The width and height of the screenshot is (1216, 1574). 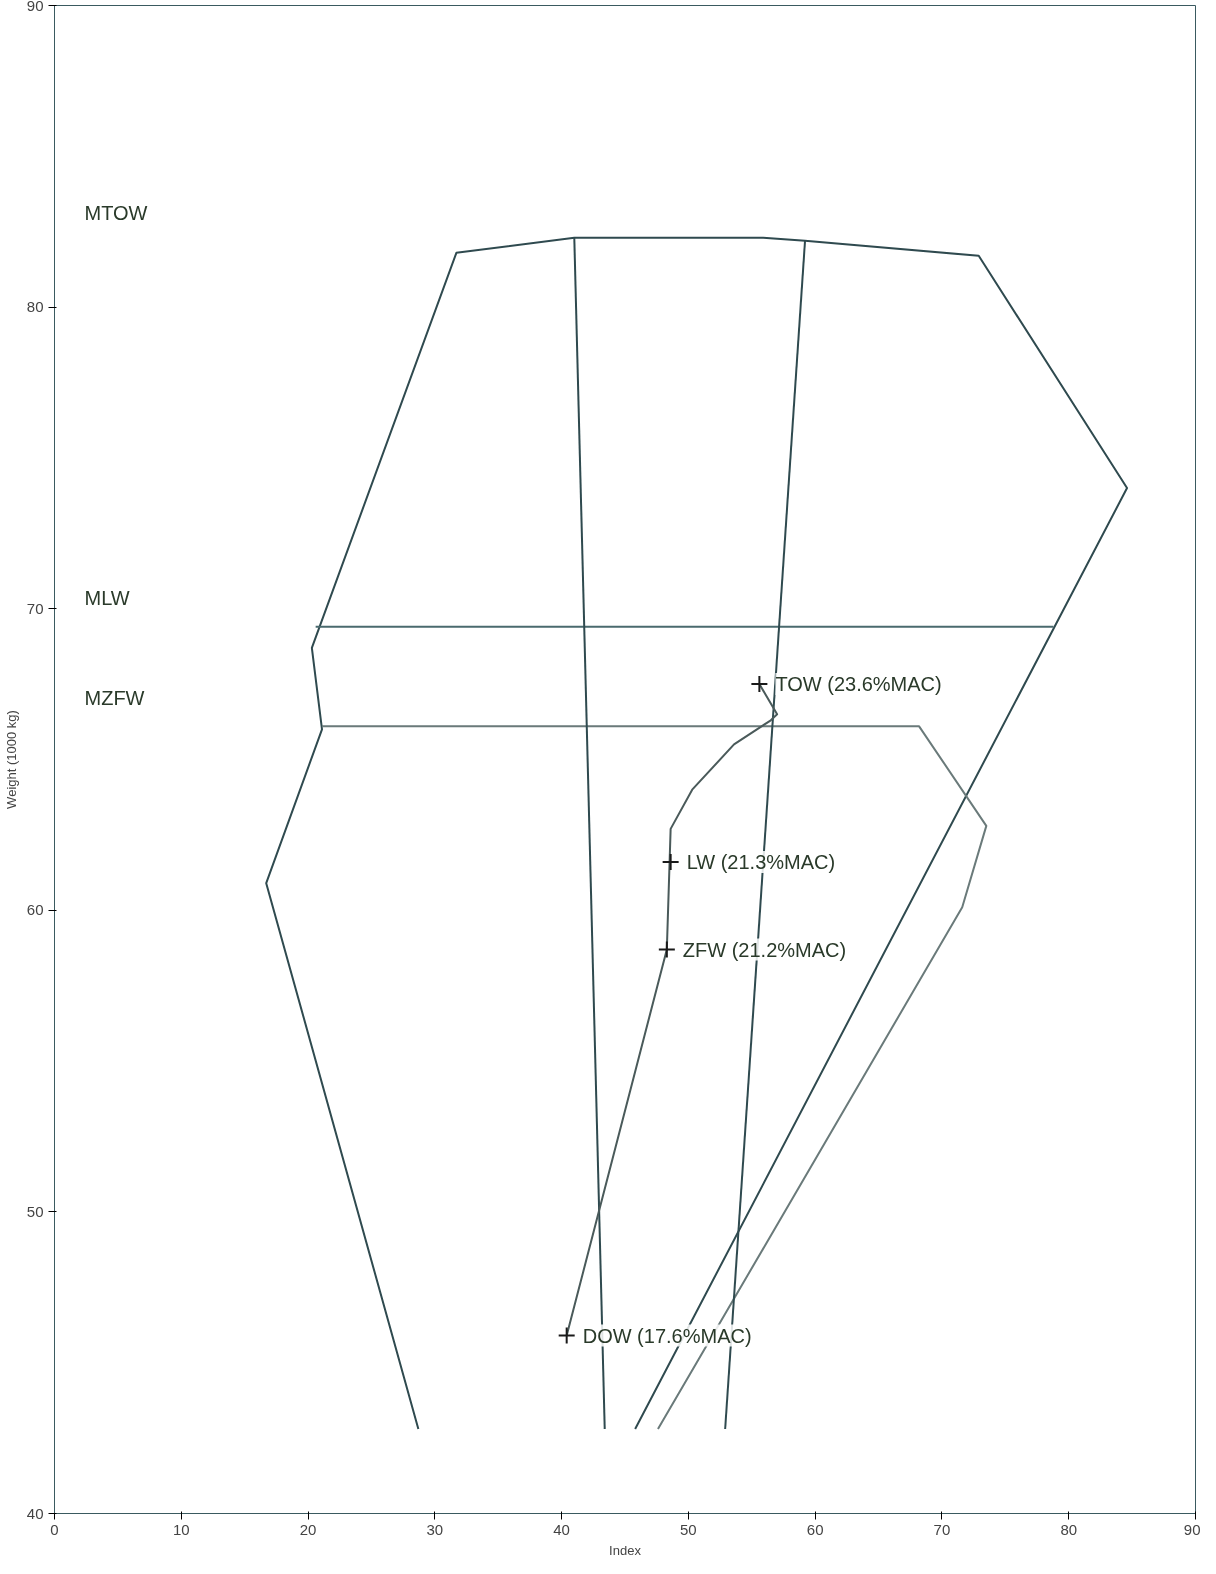 What do you see at coordinates (35, 910) in the screenshot?
I see `y-tick-label: 60` at bounding box center [35, 910].